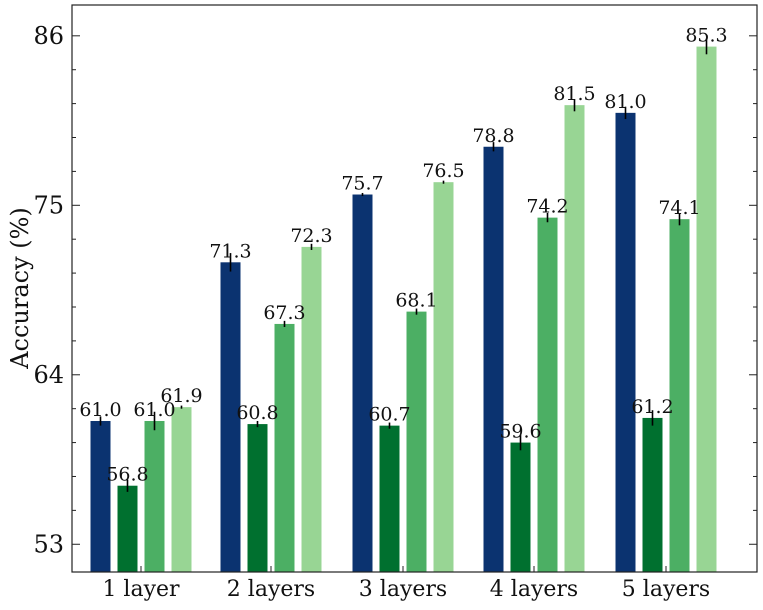  What do you see at coordinates (311, 236) in the screenshot?
I see `data-label: 72.3` at bounding box center [311, 236].